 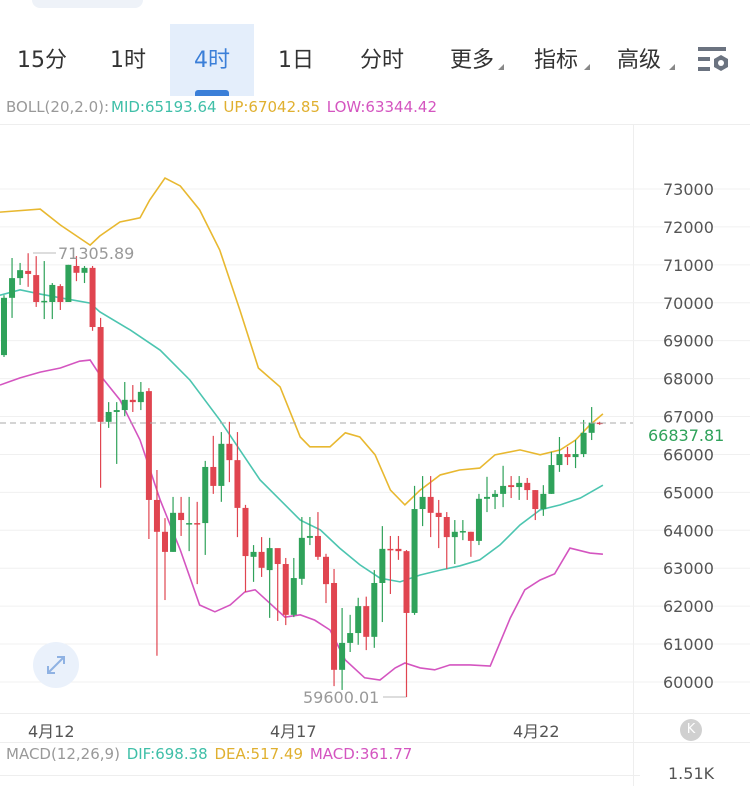 I want to click on tab-more: 更多, so click(x=472, y=60).